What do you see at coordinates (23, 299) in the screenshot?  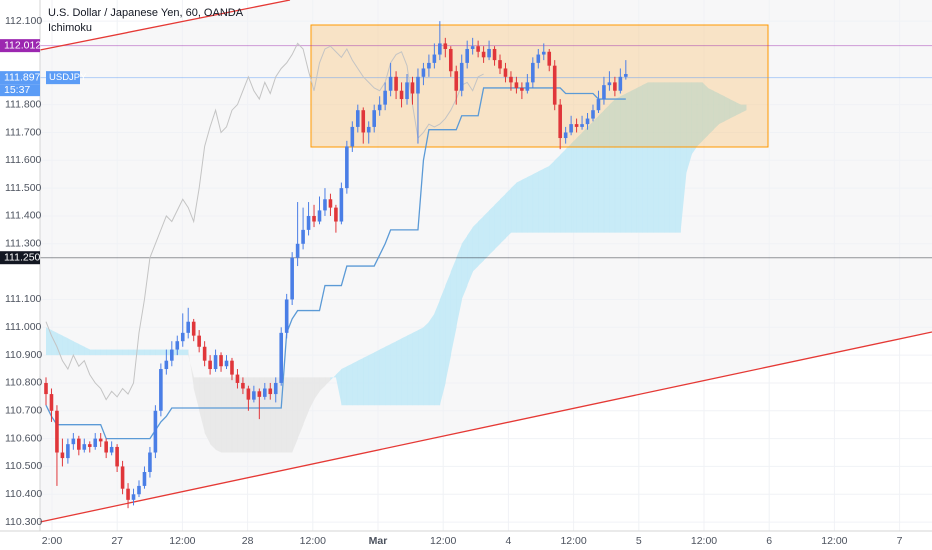 I see `y-tick-label: 111.100` at bounding box center [23, 299].